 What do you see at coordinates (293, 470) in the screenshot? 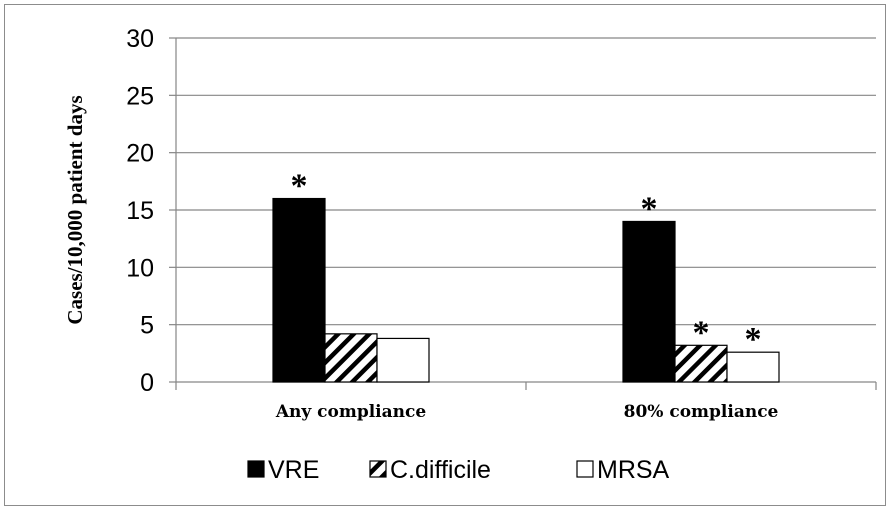
I see `legend-label: VRE` at bounding box center [293, 470].